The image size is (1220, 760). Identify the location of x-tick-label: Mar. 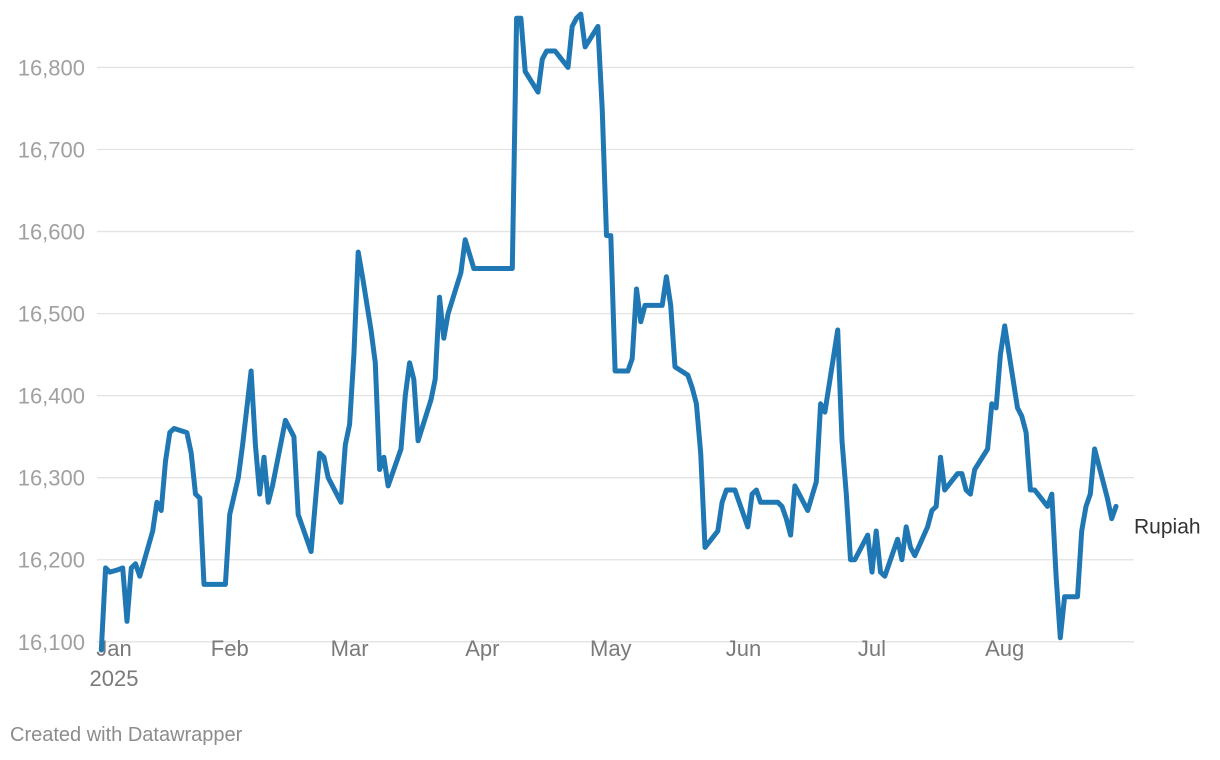
(350, 648).